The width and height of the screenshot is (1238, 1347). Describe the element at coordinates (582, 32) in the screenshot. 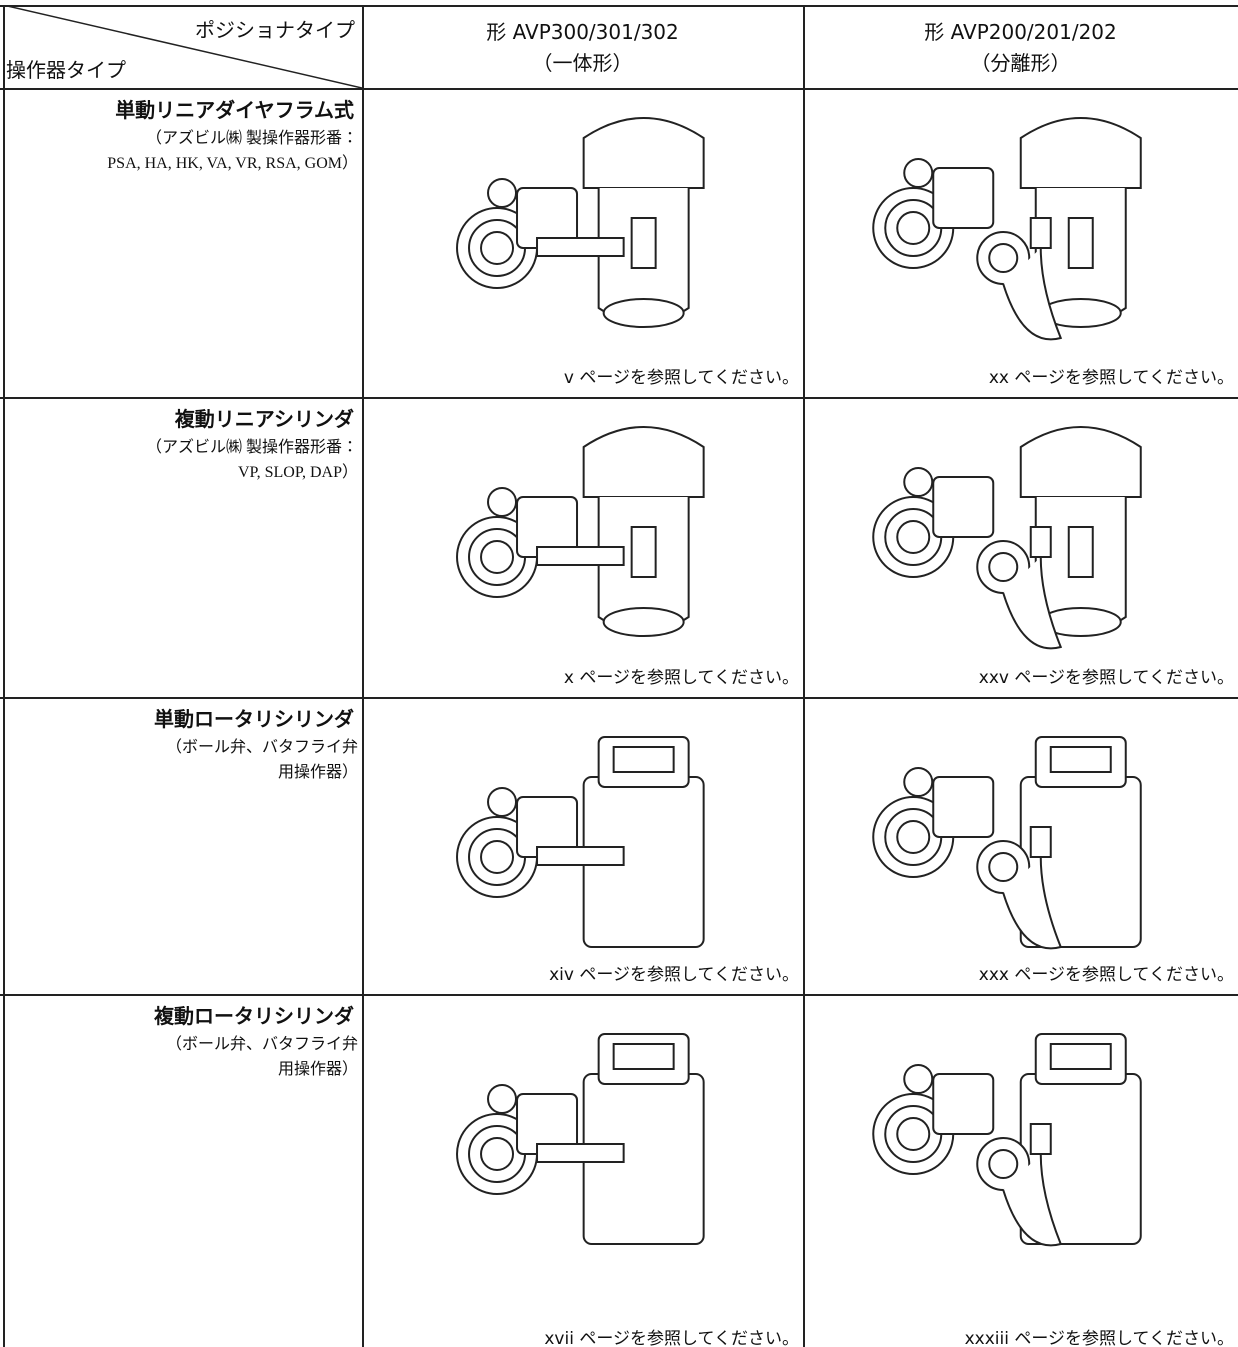

I see `column-header: 形 AVP300/301/302` at that location.